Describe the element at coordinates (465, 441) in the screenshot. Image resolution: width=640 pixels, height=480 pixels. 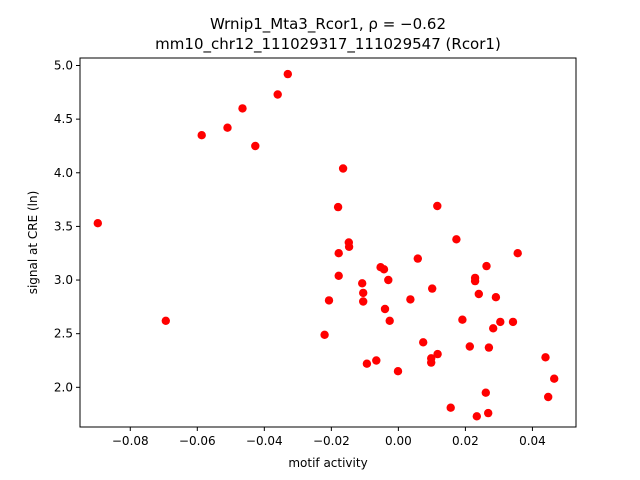
I see `x-tick-label: 0.02` at that location.